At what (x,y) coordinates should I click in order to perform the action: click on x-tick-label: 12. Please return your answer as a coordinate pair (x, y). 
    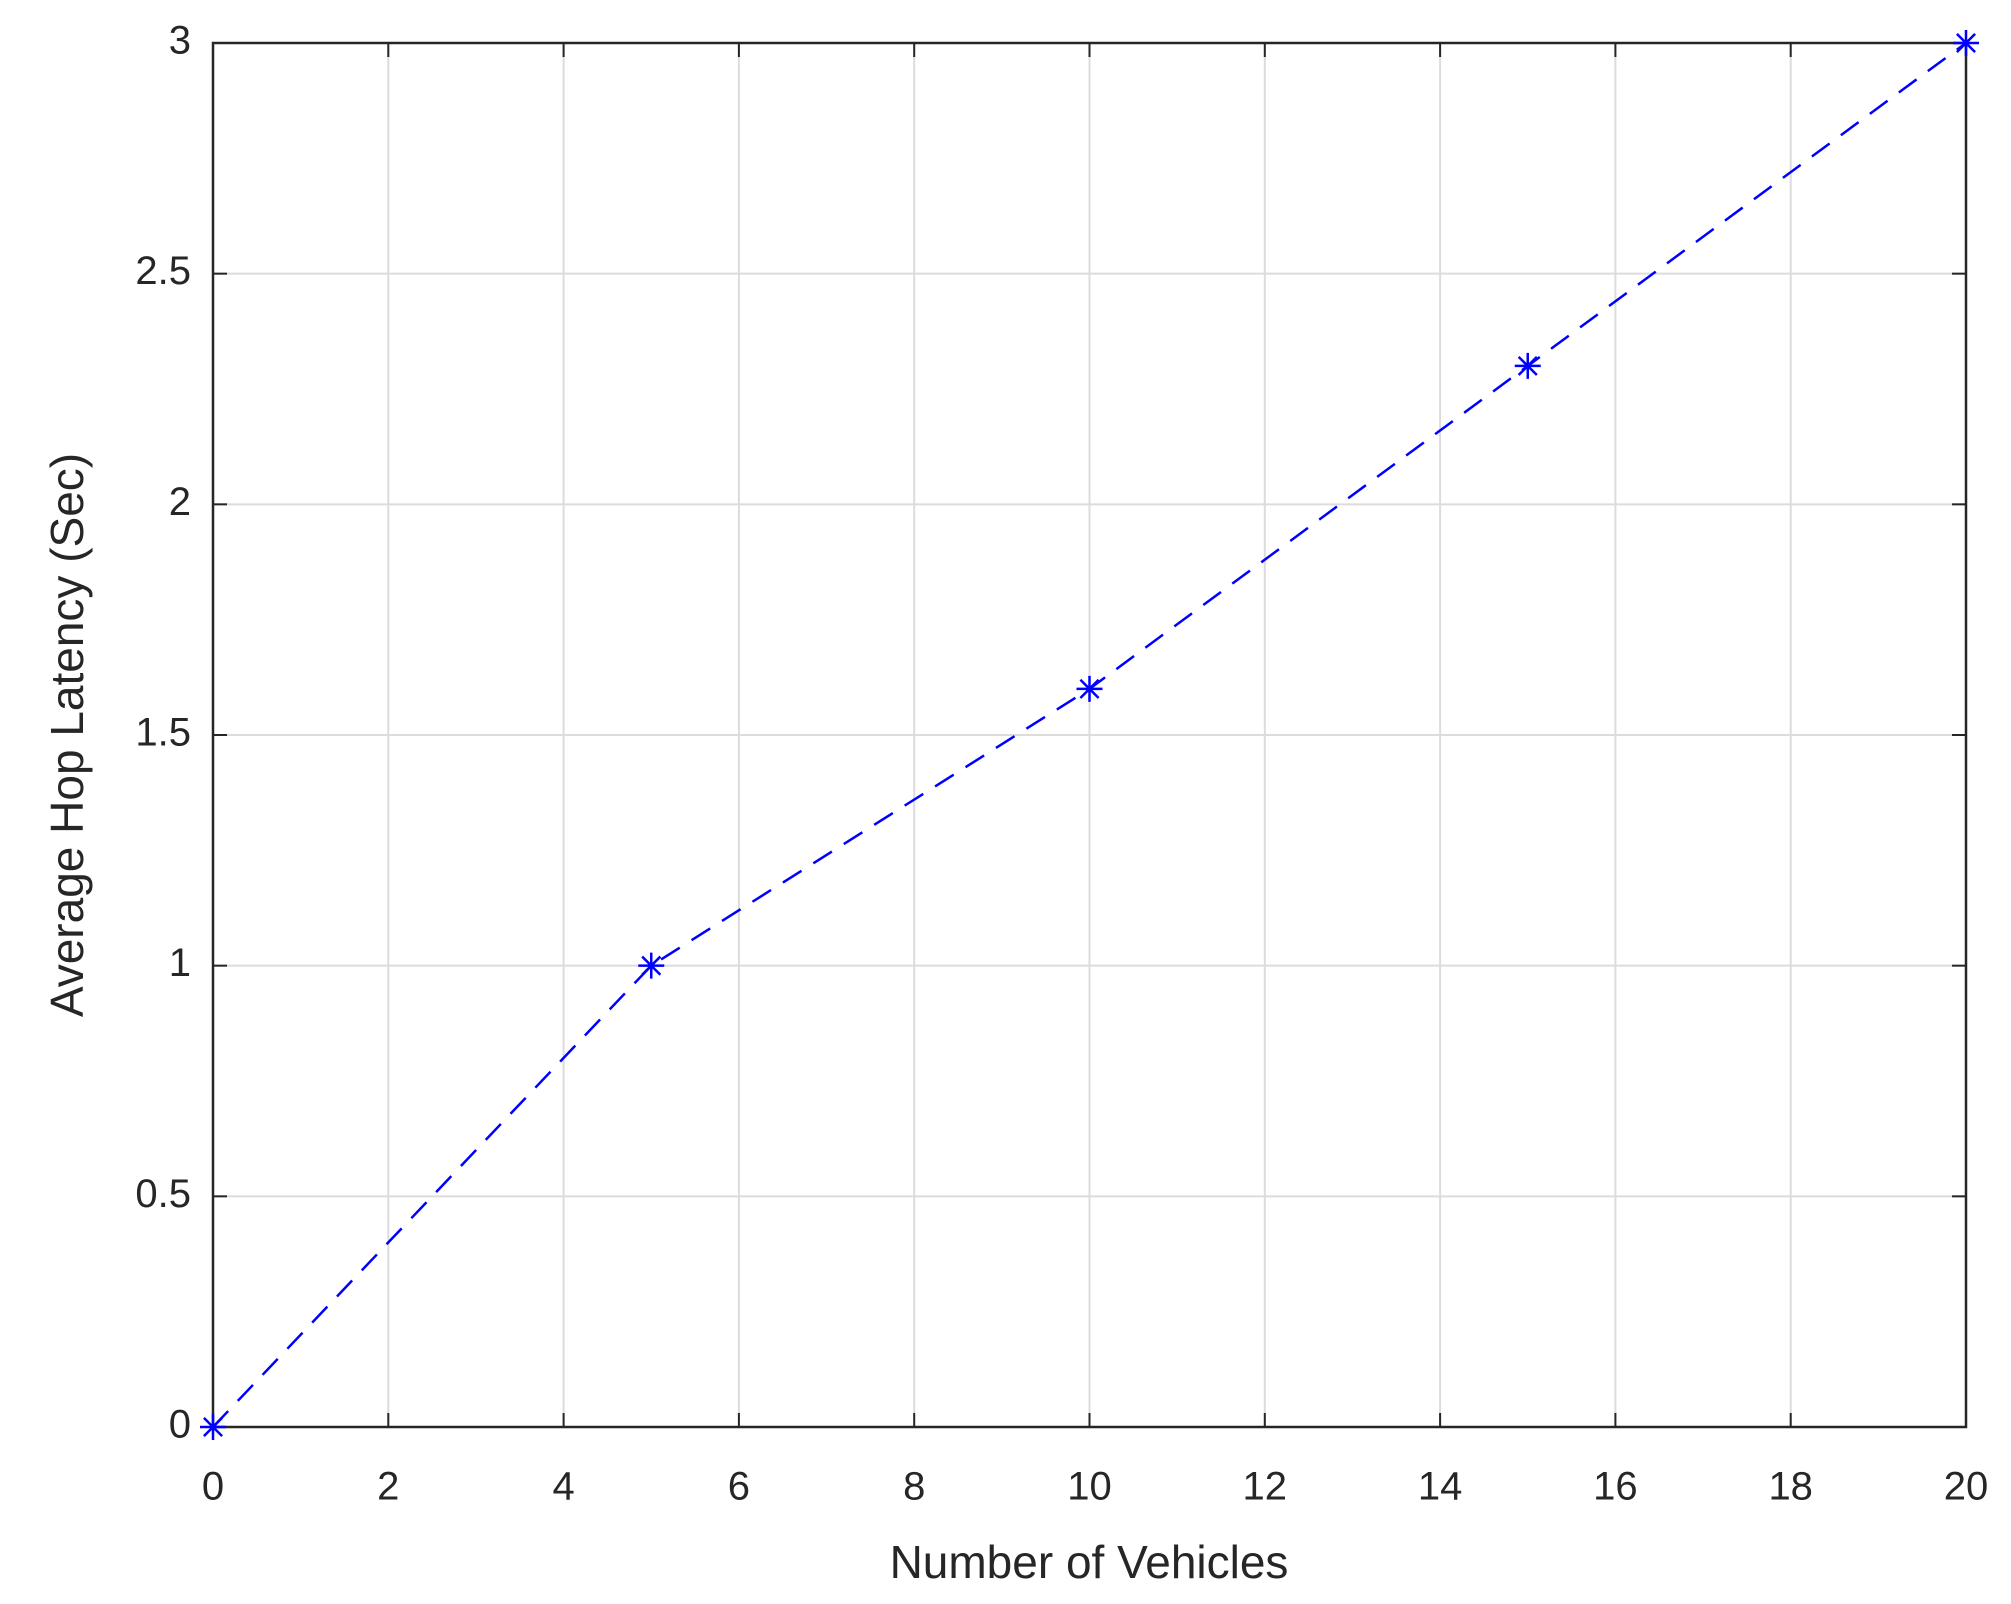
    Looking at the image, I should click on (1265, 1487).